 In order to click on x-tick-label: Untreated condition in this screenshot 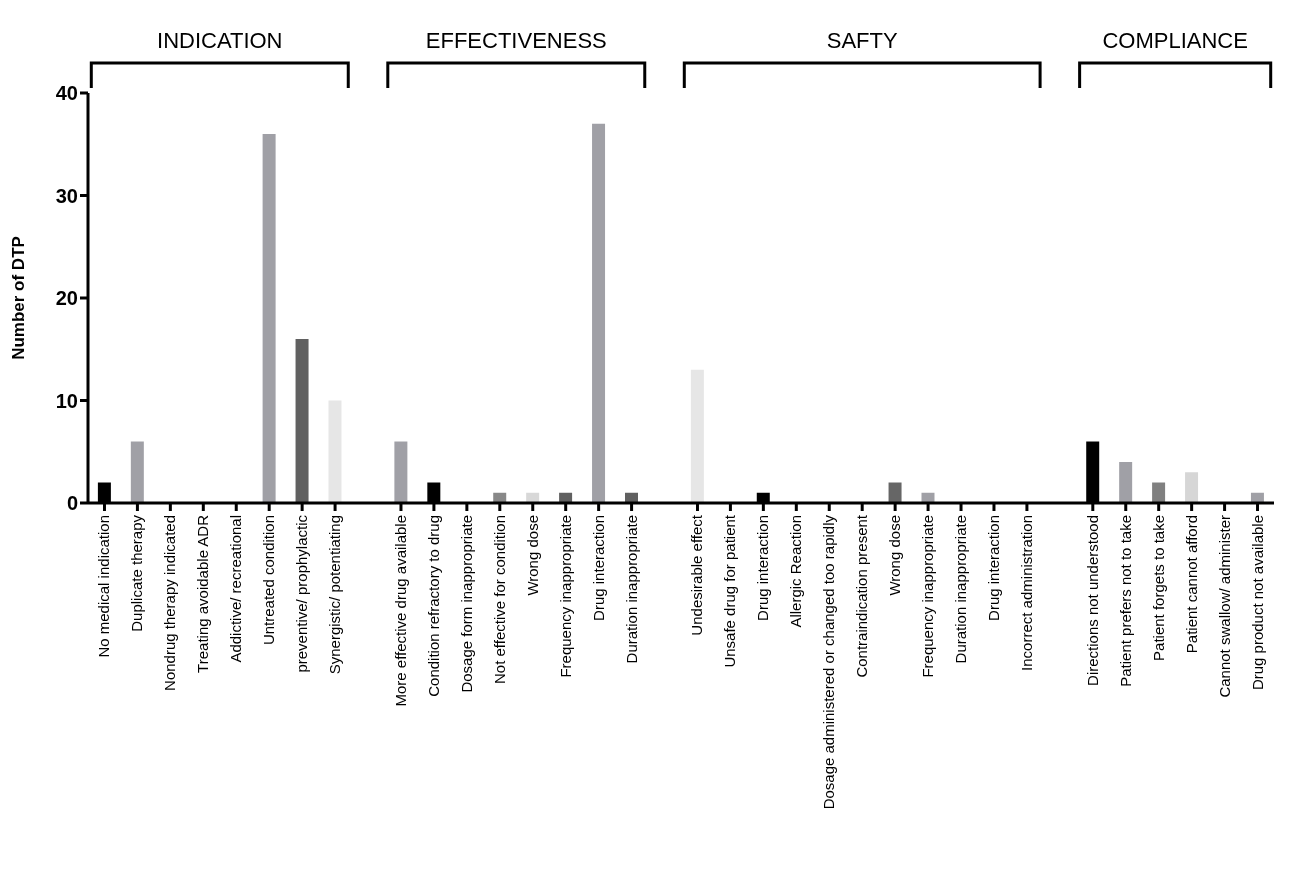, I will do `click(269, 580)`.